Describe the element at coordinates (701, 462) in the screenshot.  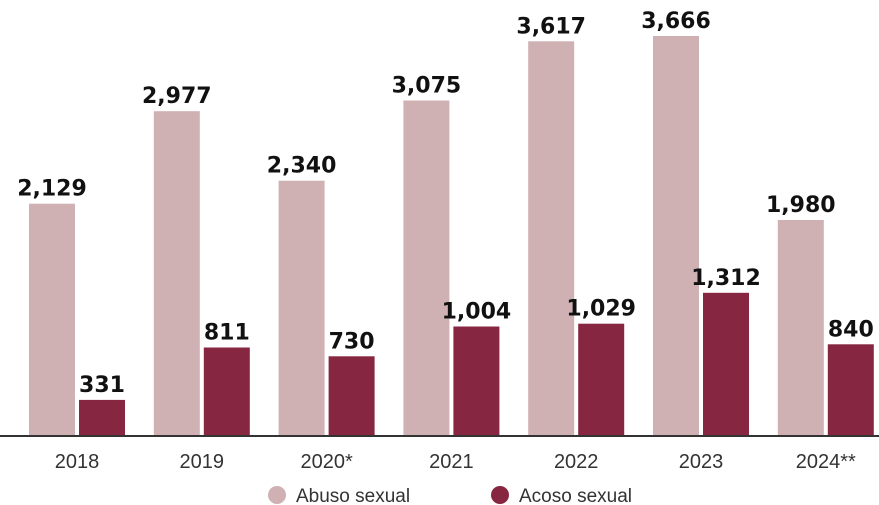
I see `x-tick-label-5: 2023` at that location.